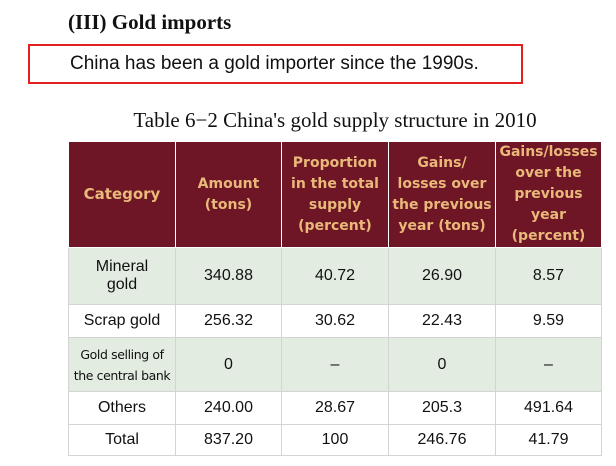  I want to click on amount-cell: 256.32, so click(228, 321).